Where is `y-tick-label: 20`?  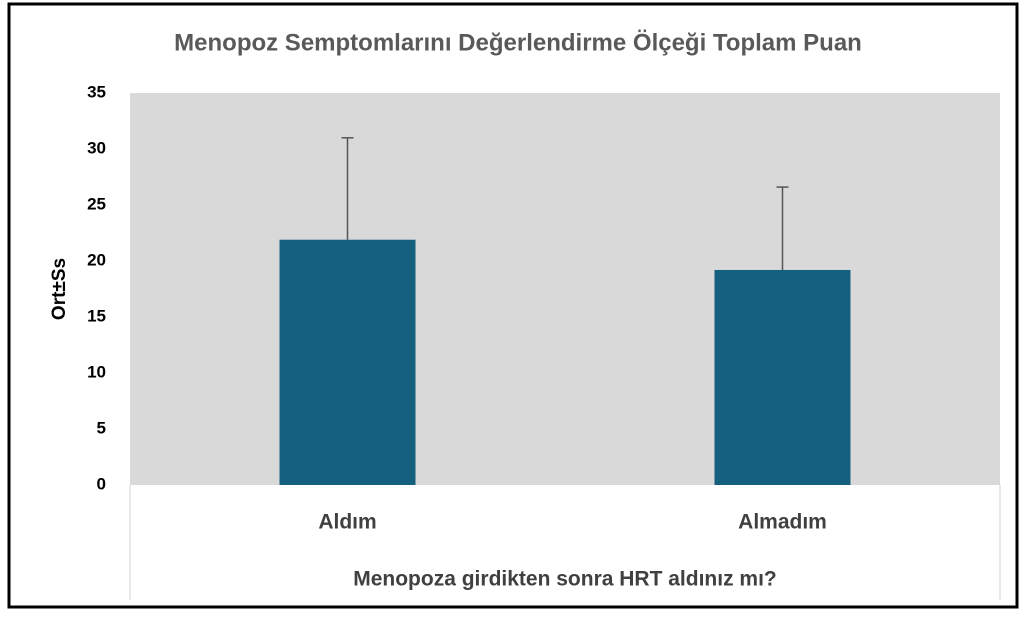 y-tick-label: 20 is located at coordinates (96, 259).